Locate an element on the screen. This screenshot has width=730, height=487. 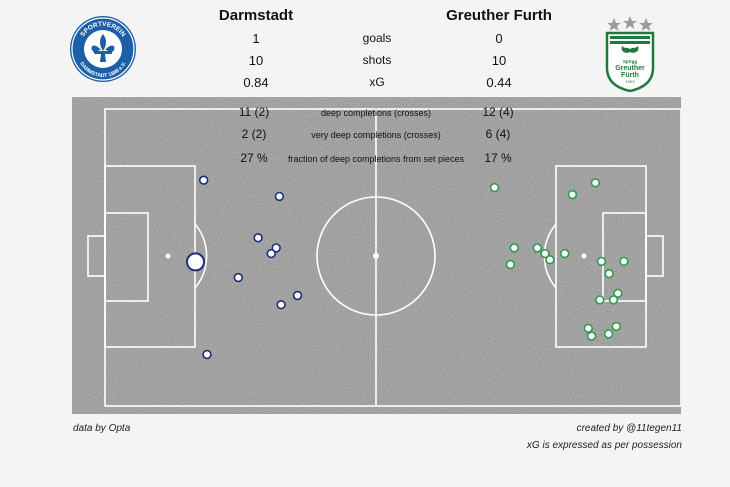
goals-label: goals is located at coordinates (377, 38).